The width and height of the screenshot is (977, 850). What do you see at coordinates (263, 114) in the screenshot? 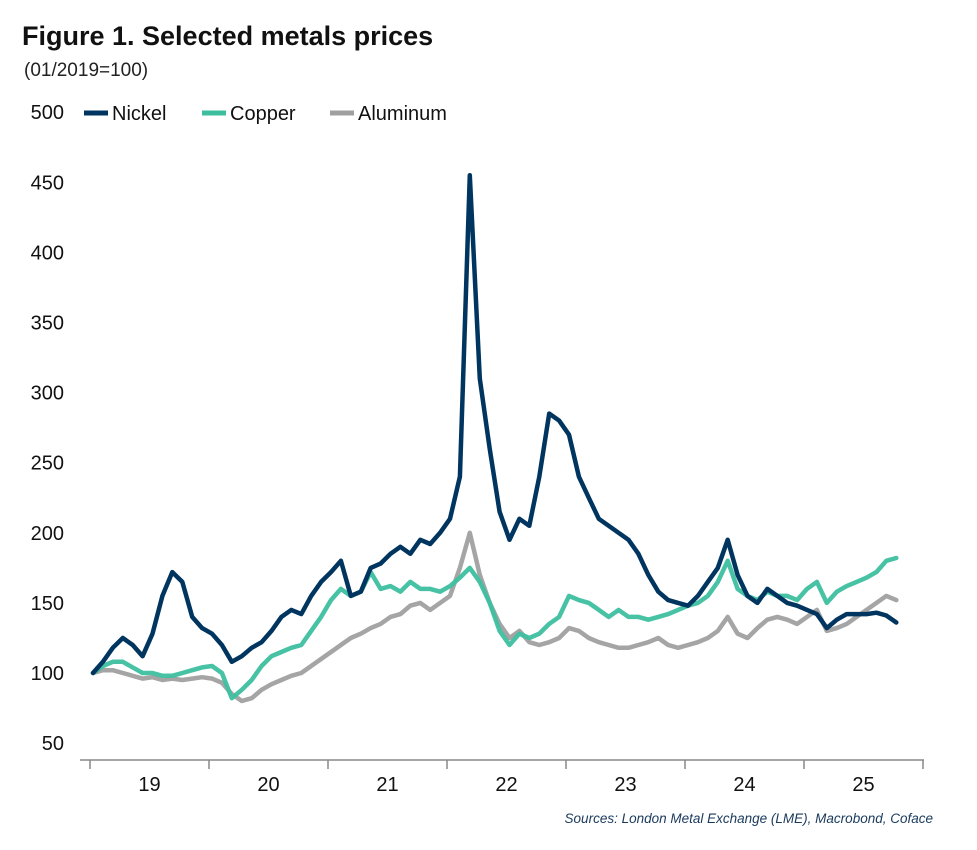
I see `legend-label-copper: Copper` at bounding box center [263, 114].